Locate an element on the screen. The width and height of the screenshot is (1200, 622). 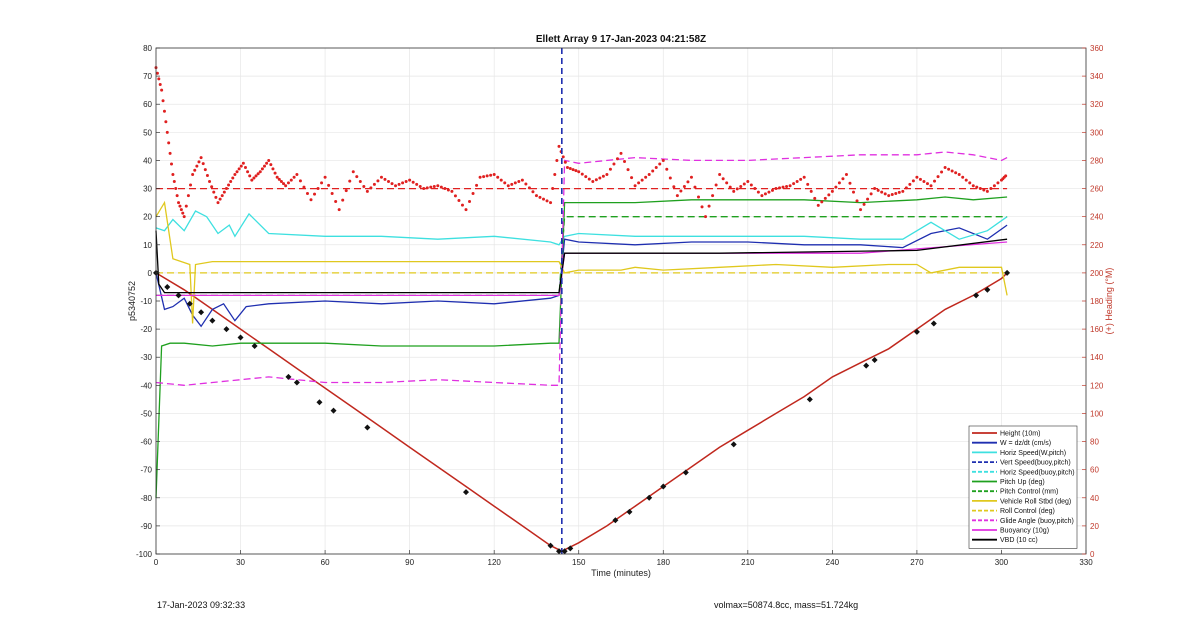
x-tick-label: 330 is located at coordinates (1086, 562).